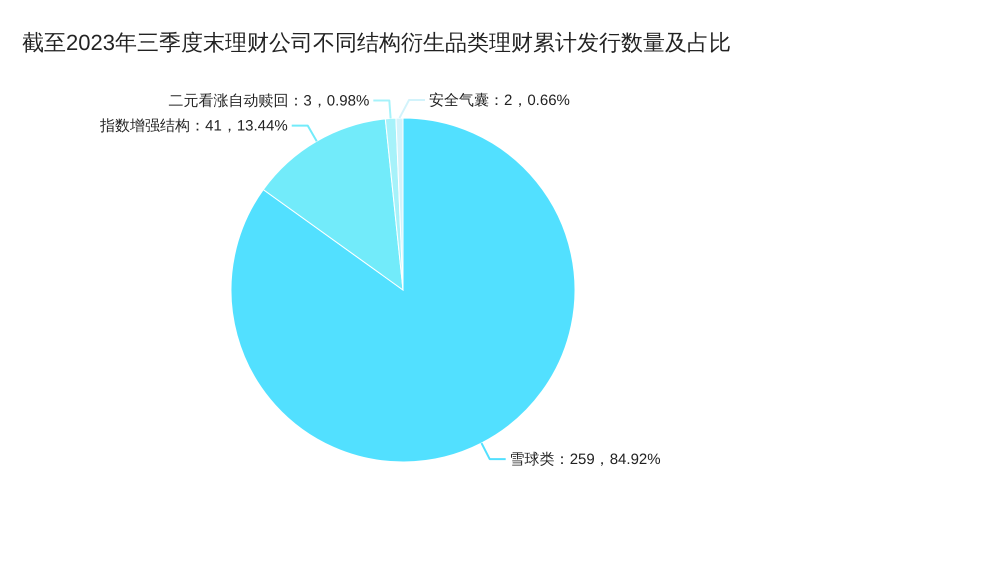  I want to click on chart-title: 截至2023年三季度末理财公司不同结构衍生品类理财累计发行数量及占比, so click(376, 42).